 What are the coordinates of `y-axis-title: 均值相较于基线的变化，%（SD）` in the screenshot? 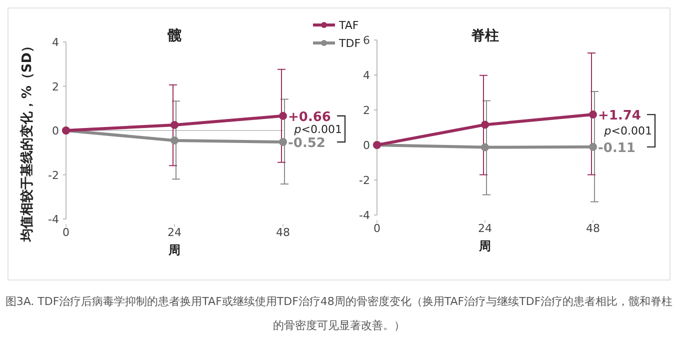 It's located at (27, 141).